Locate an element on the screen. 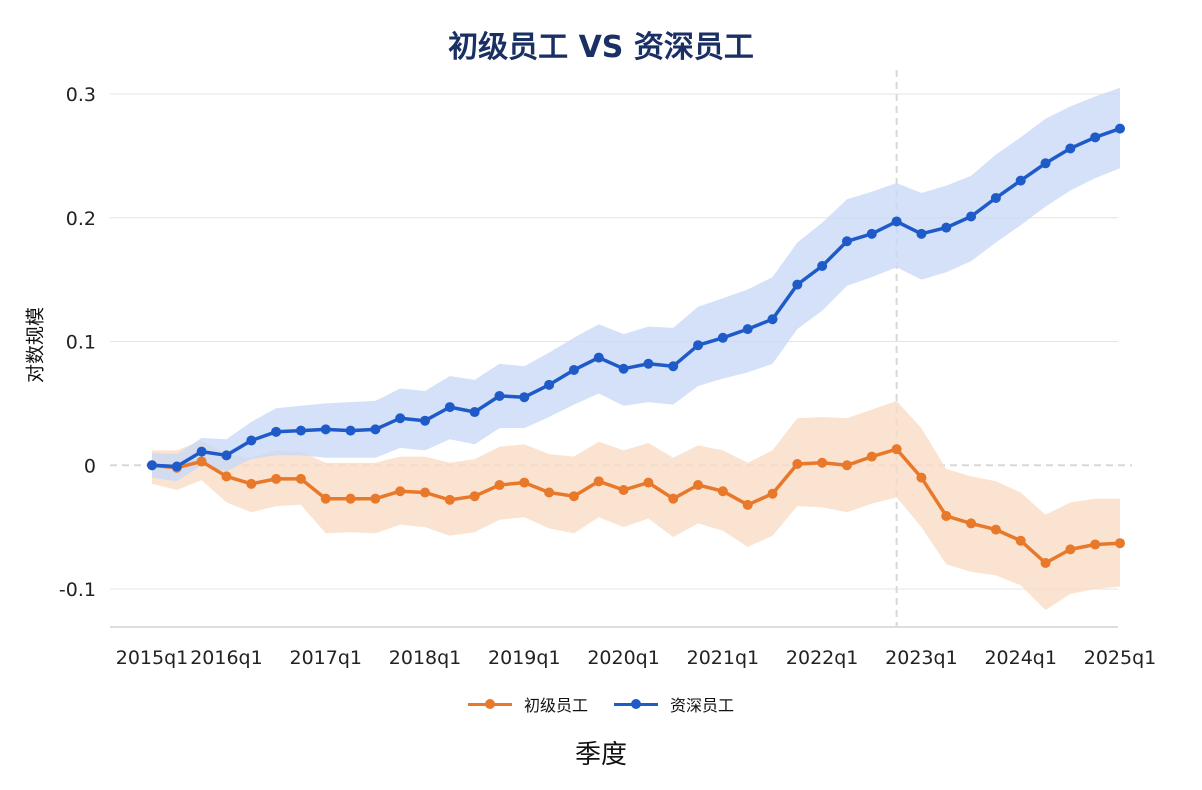 This screenshot has height=790, width=1202. x-tick-label: 2019q1 is located at coordinates (524, 658).